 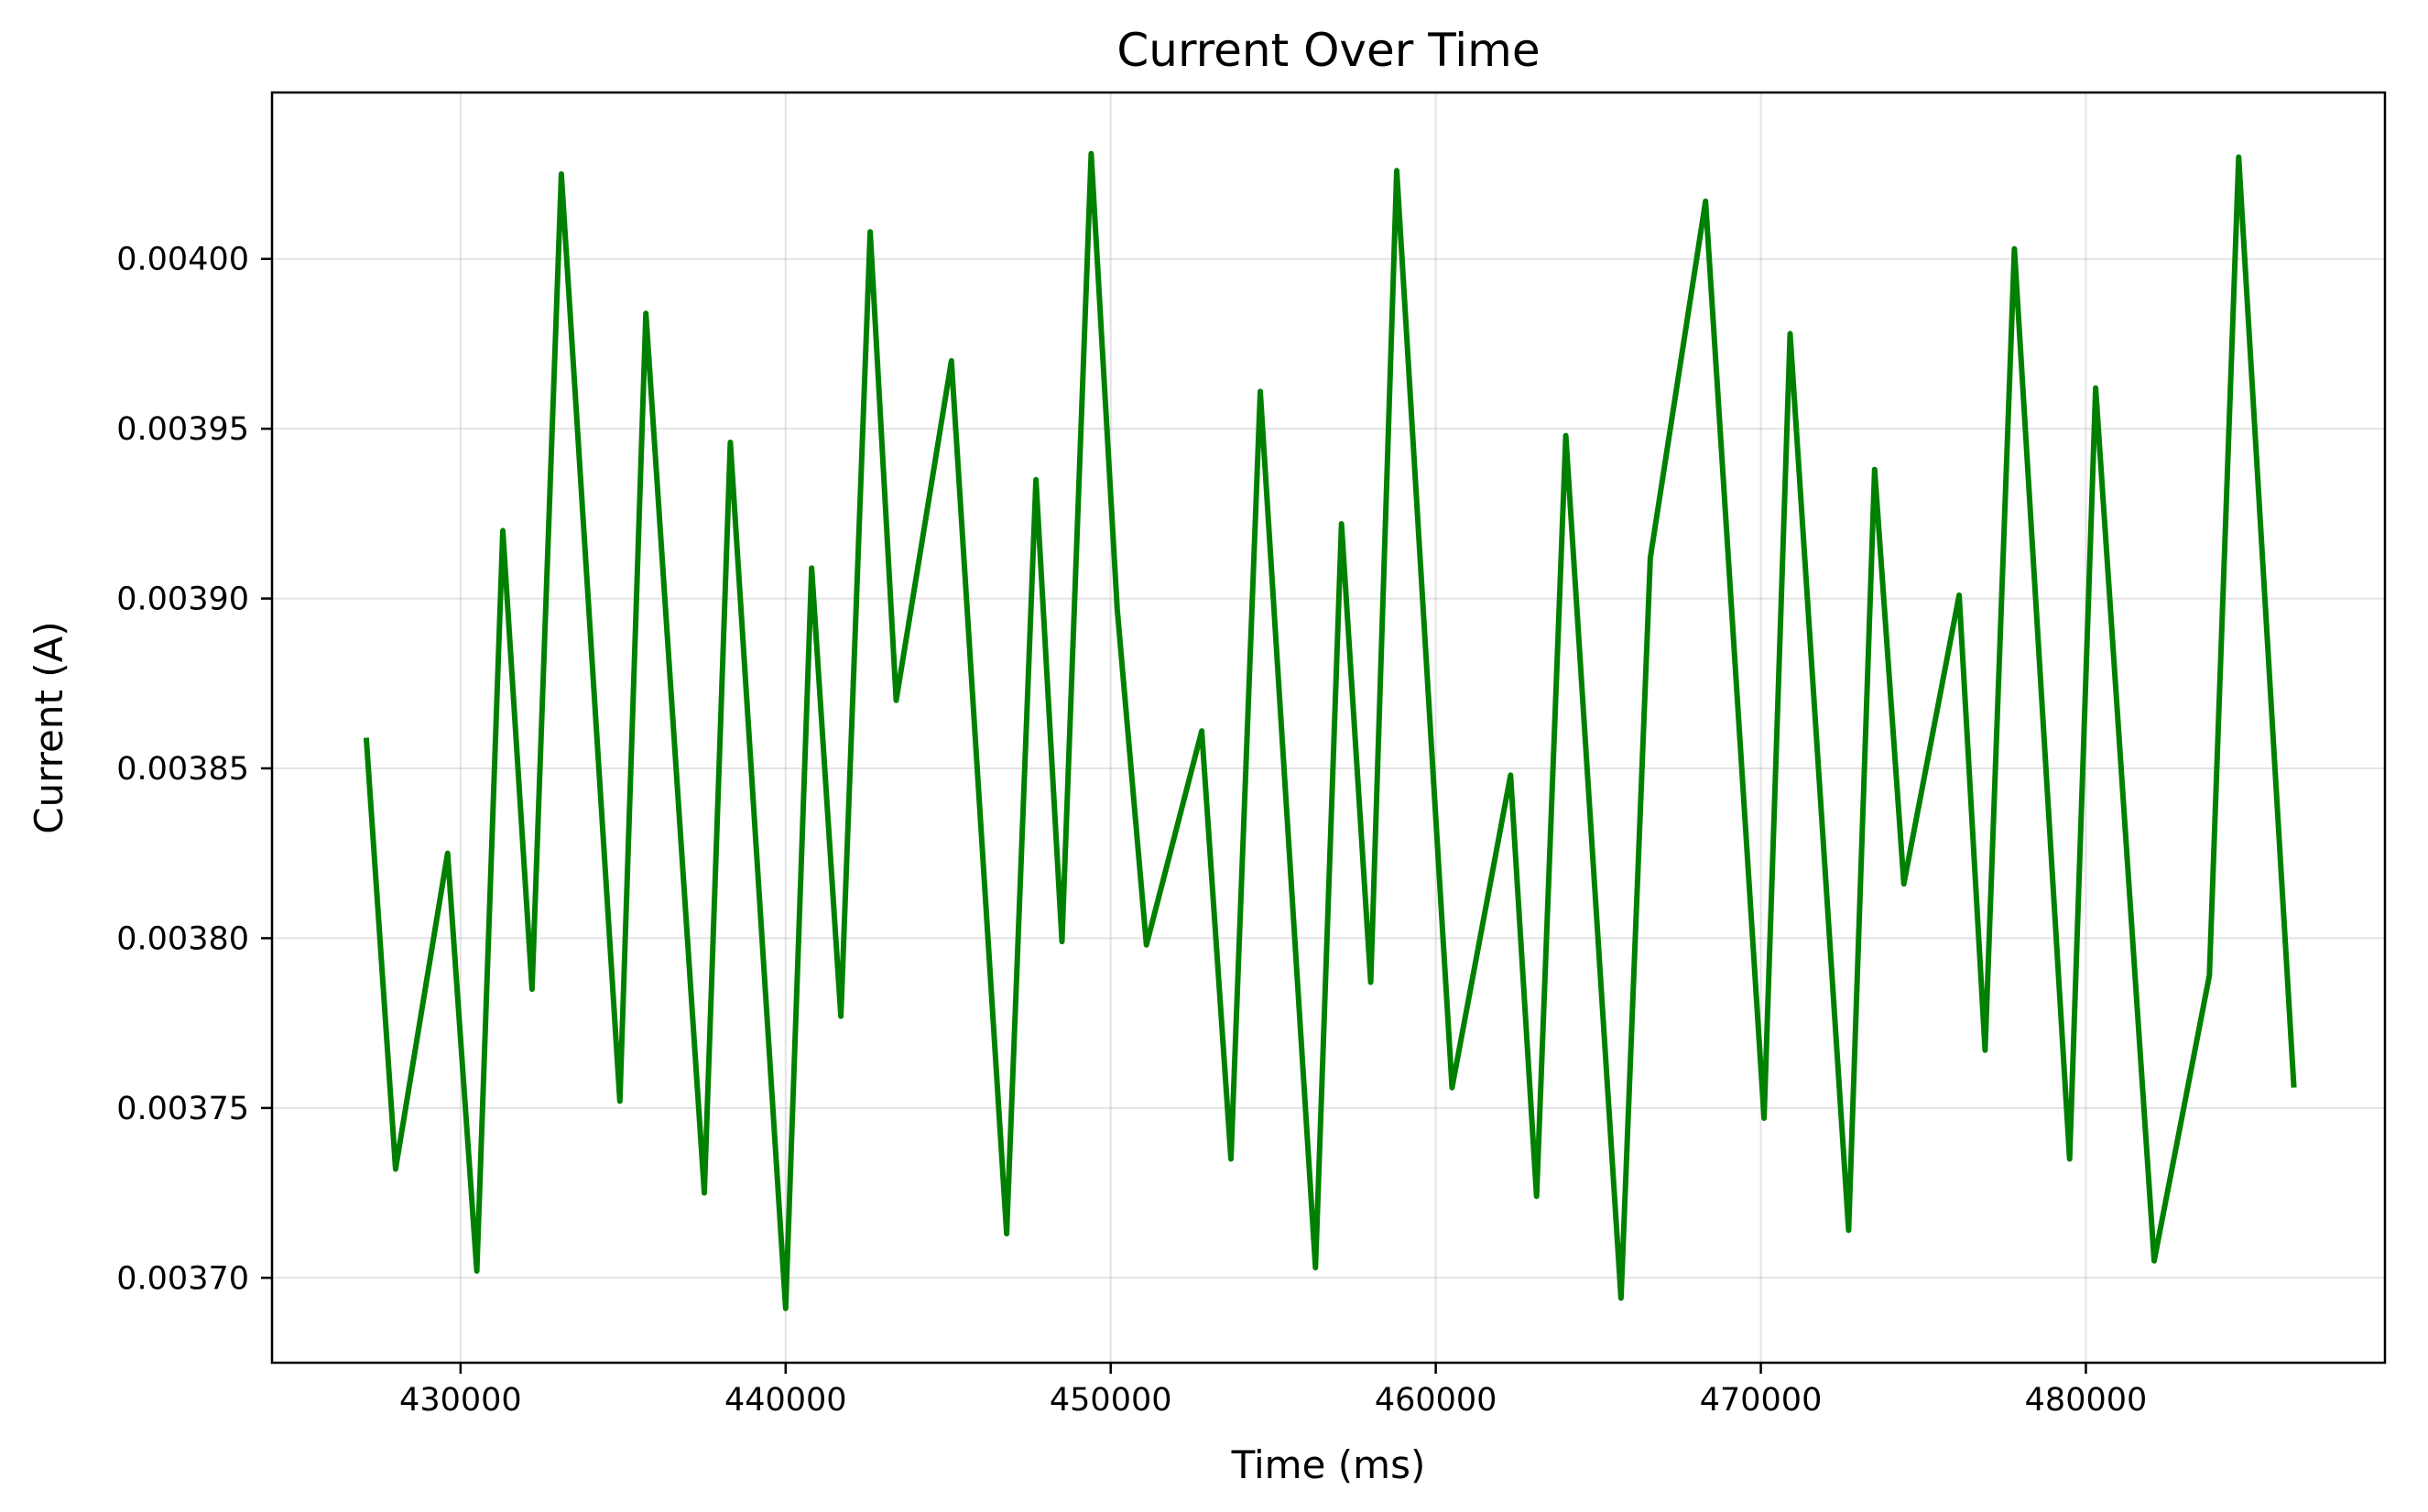 What do you see at coordinates (183, 429) in the screenshot?
I see `y-tick-label: 0.00395` at bounding box center [183, 429].